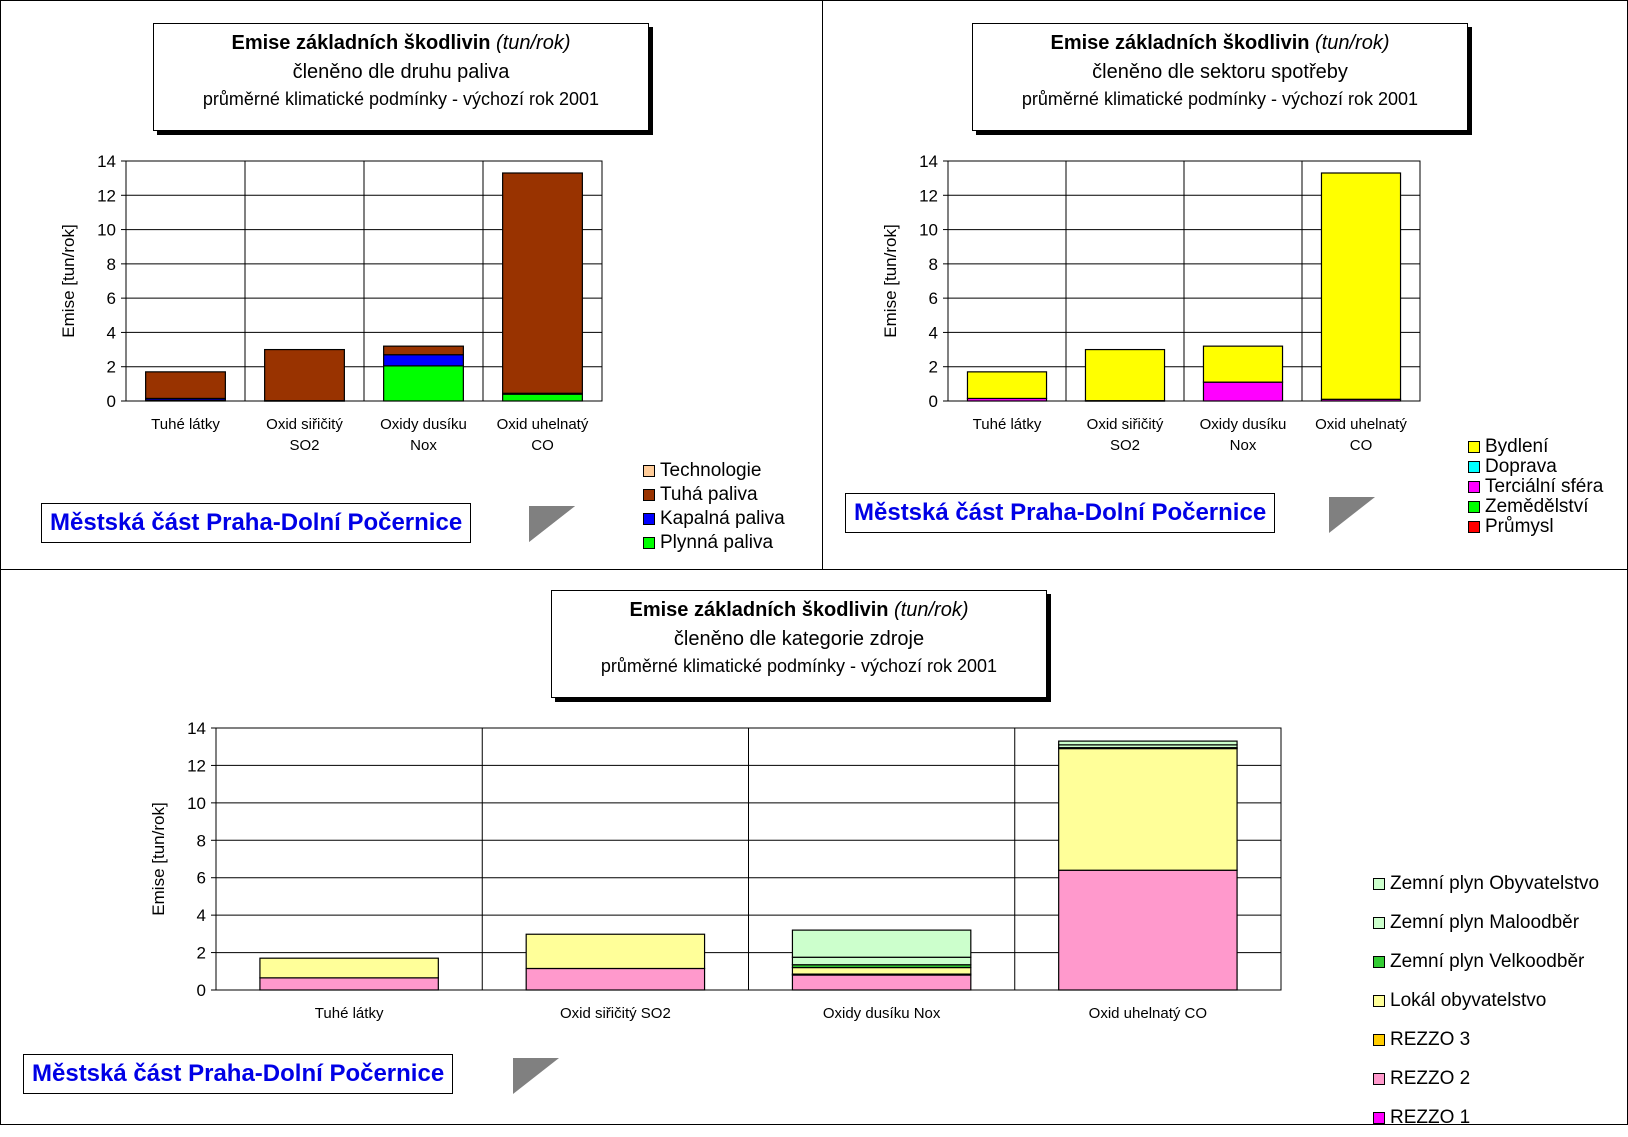 This screenshot has width=1628, height=1137. What do you see at coordinates (1495, 883) in the screenshot?
I see `legend-label: Zemní plyn Obyvatelstvo` at bounding box center [1495, 883].